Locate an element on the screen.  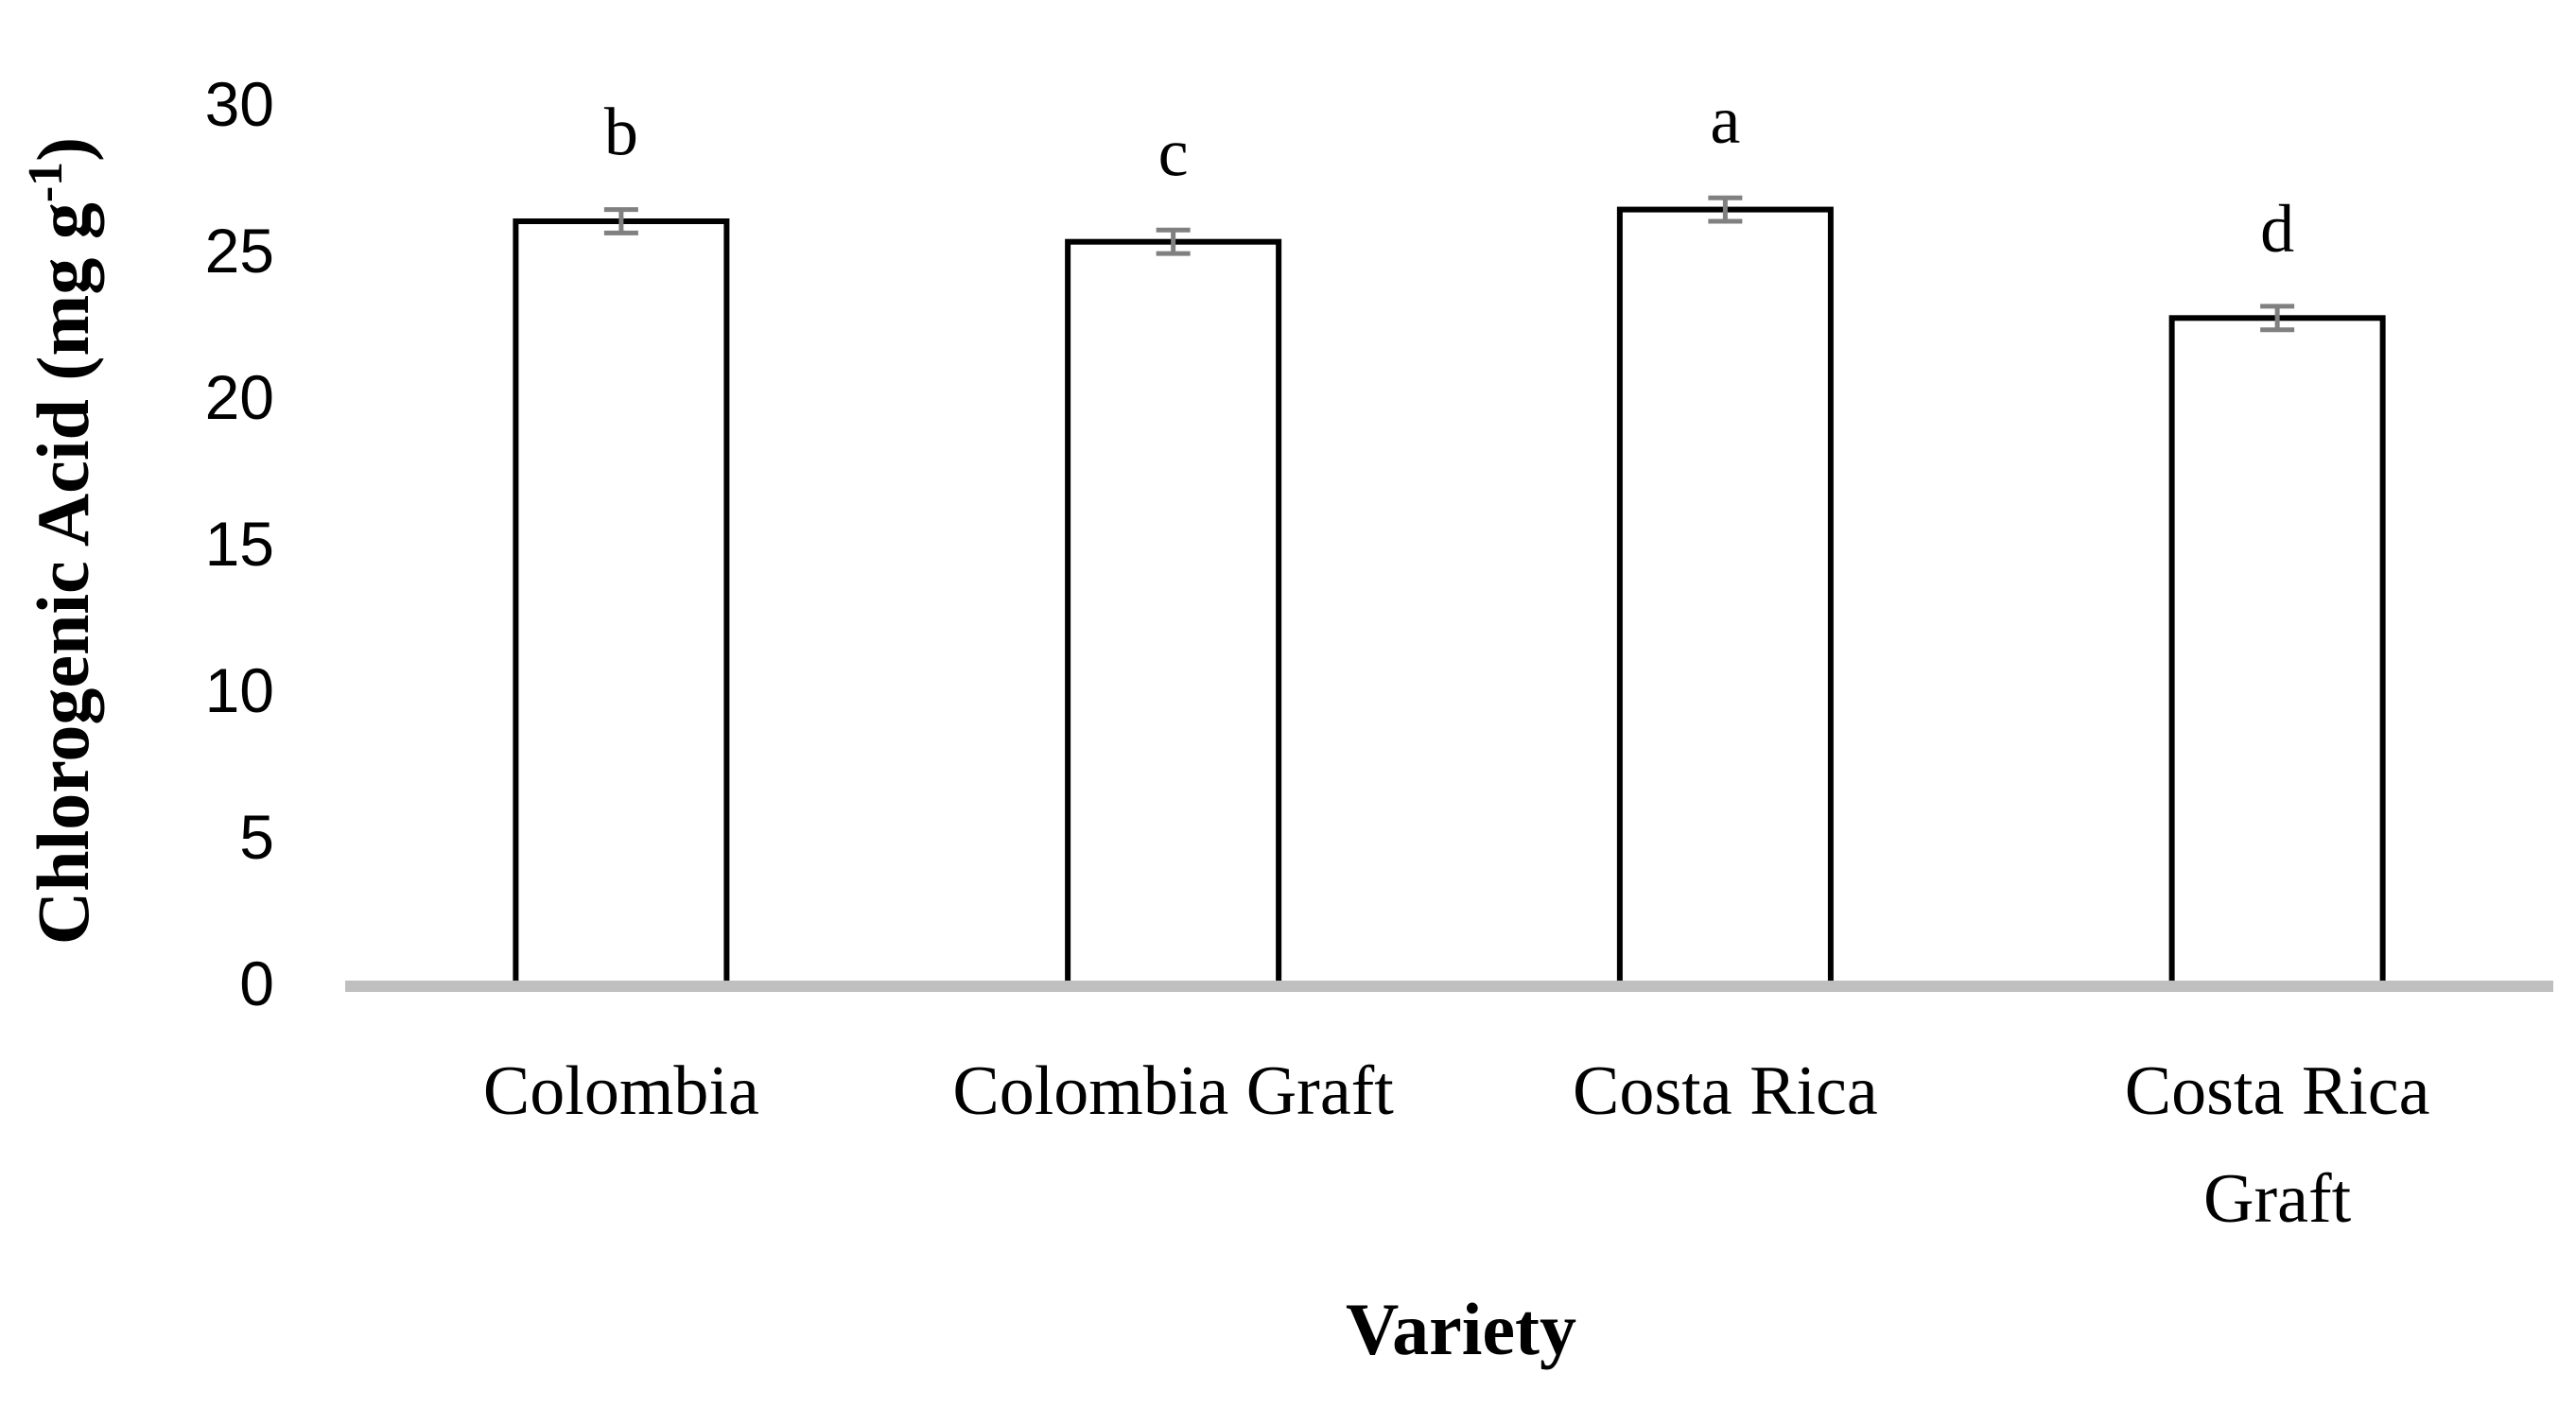
y-tick-label: 10 is located at coordinates (239, 690).